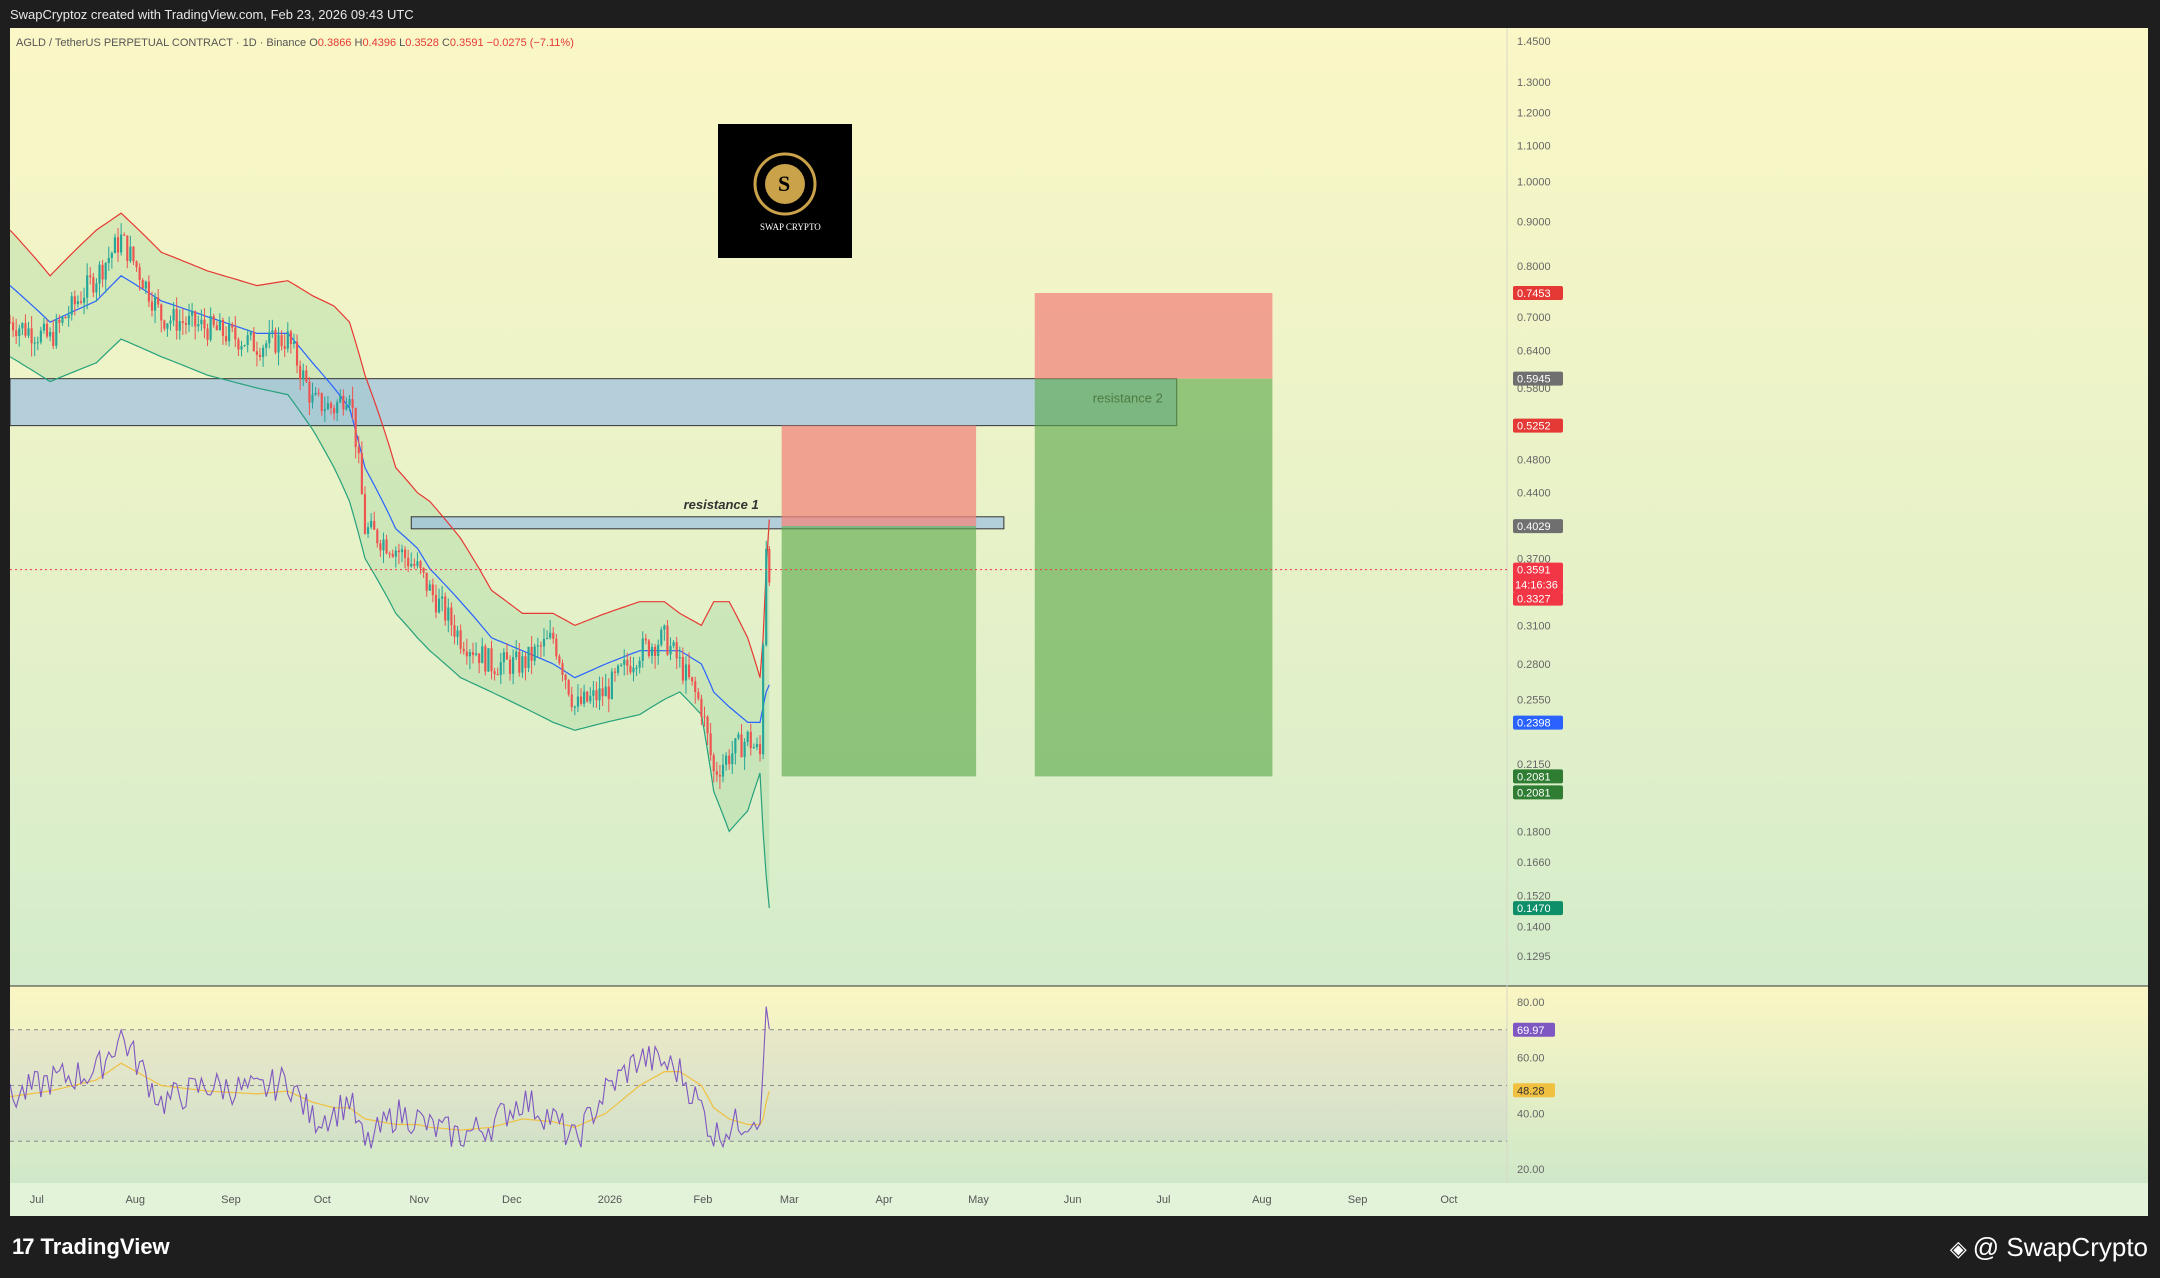 The height and width of the screenshot is (1278, 2160). Describe the element at coordinates (2049, 1247) in the screenshot. I see `author-handle: ◈ @ SwapCrypto` at that location.